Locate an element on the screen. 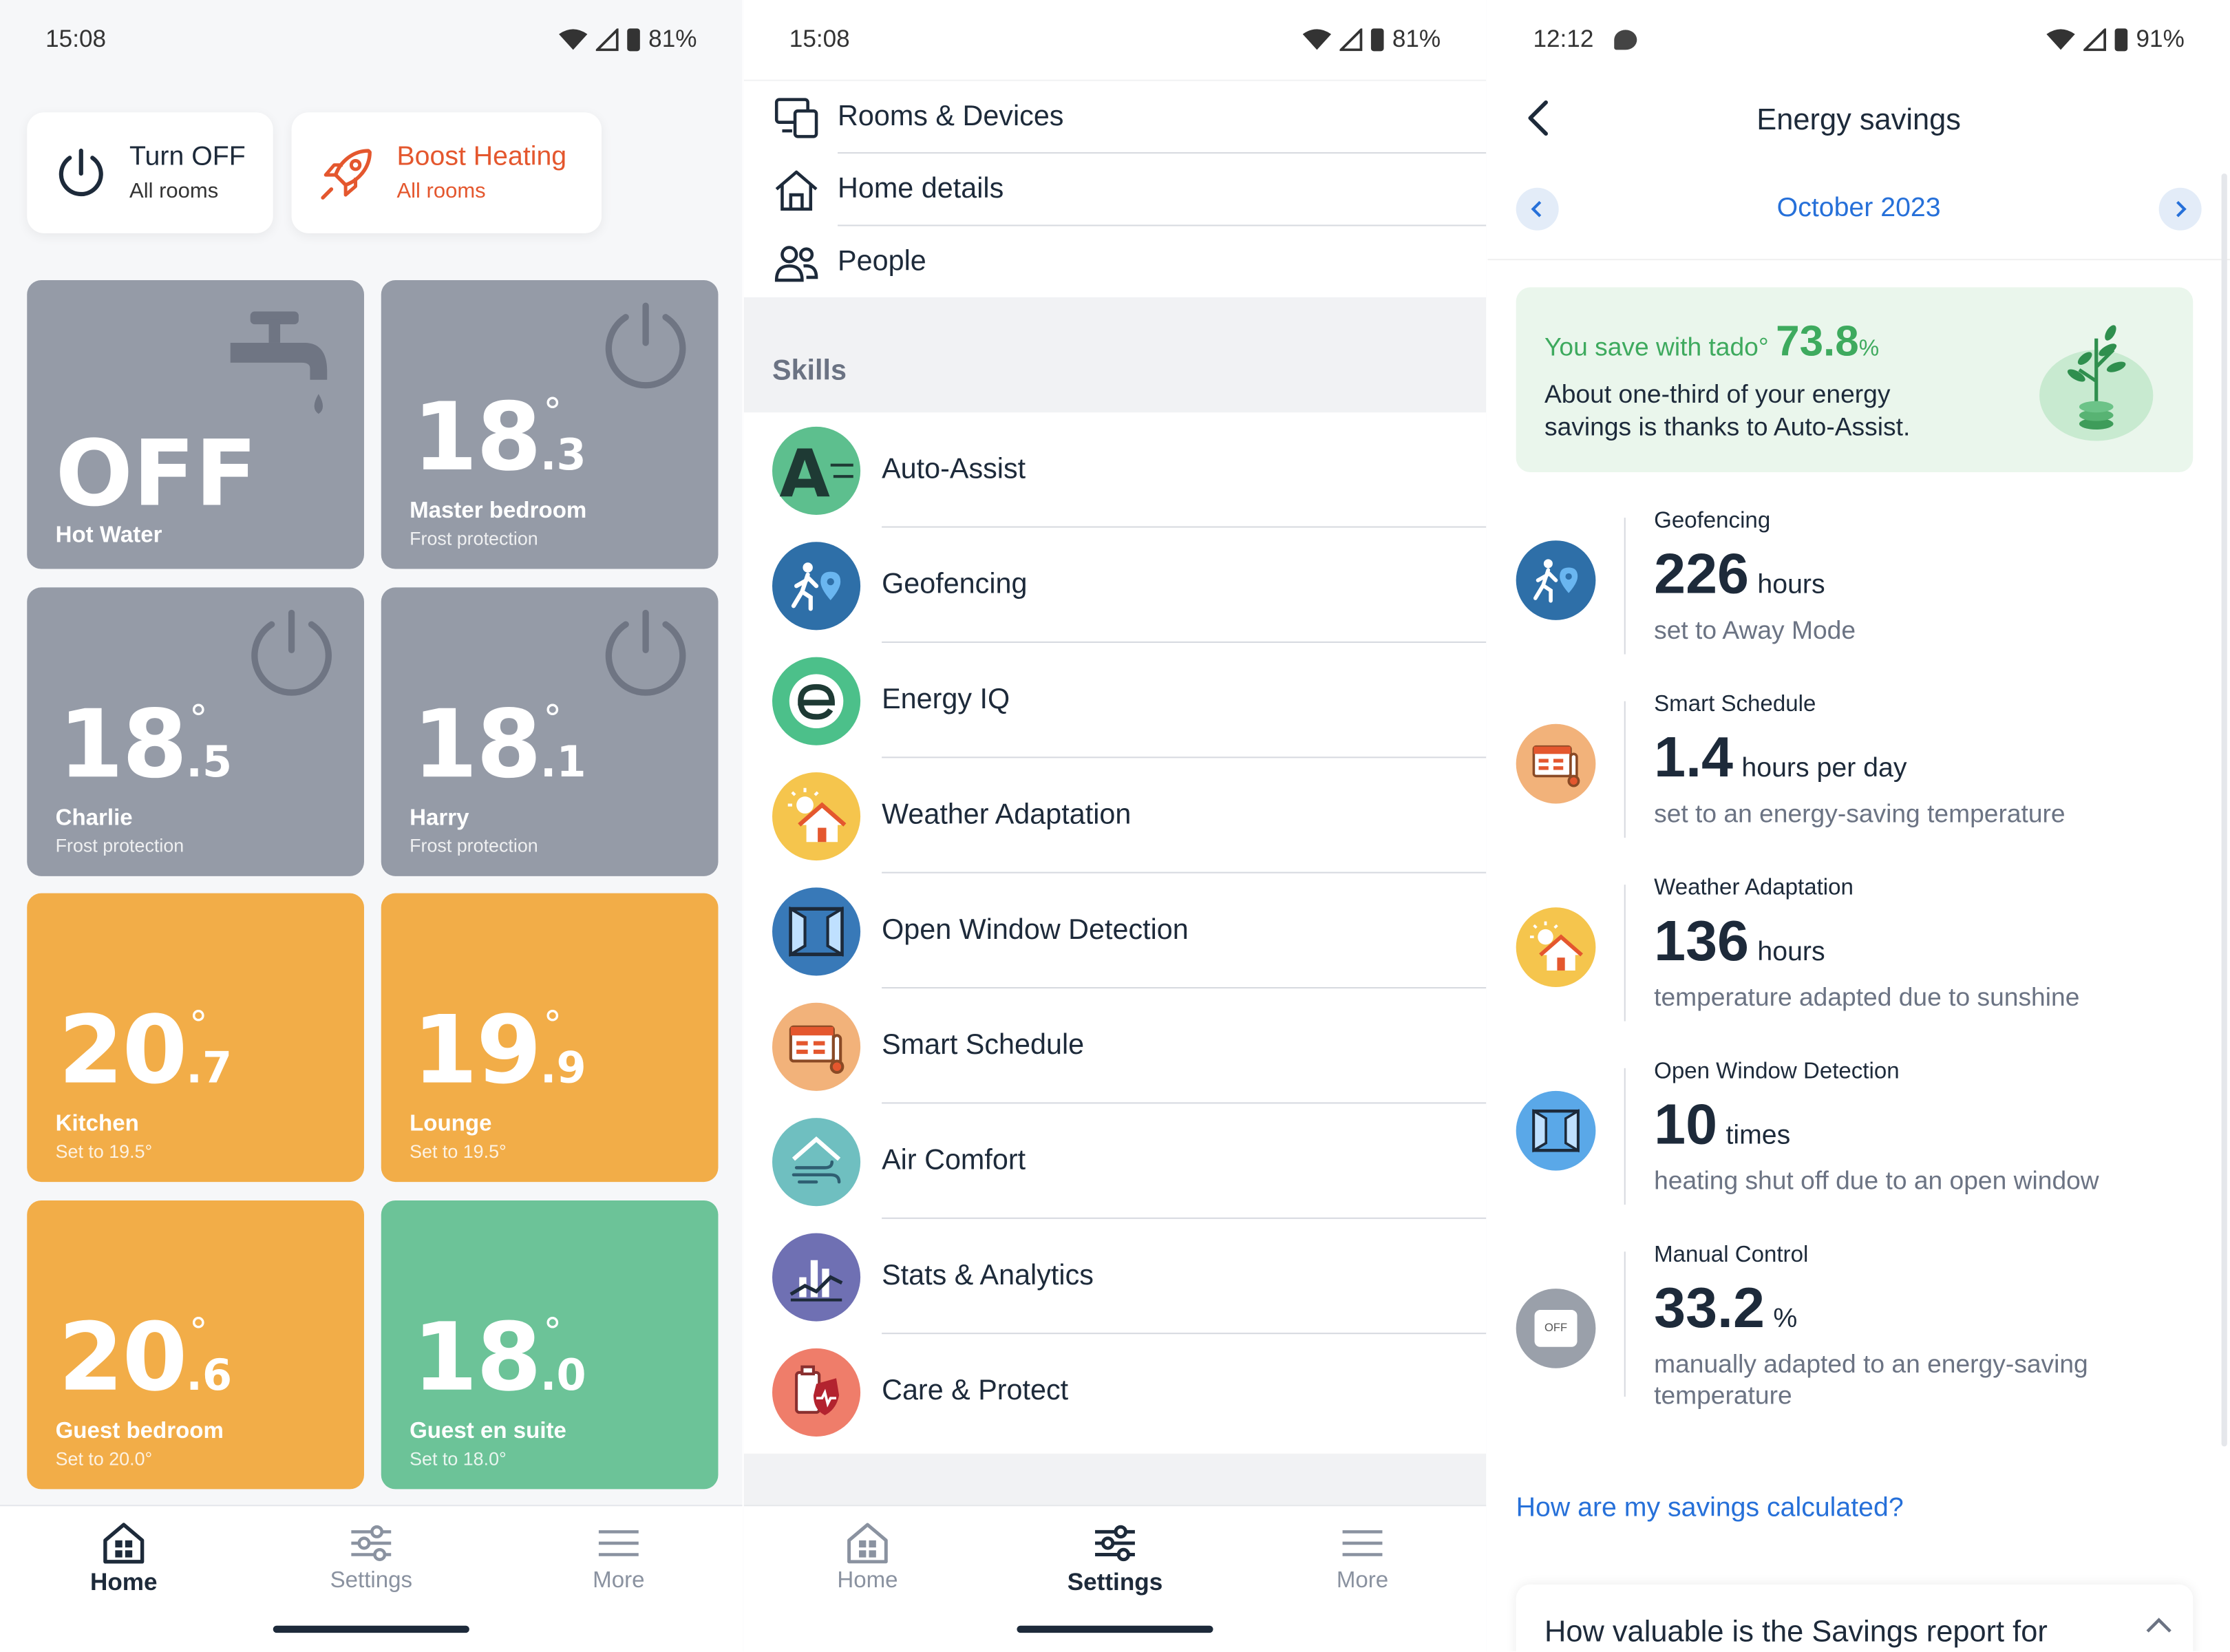 This screenshot has height=1652, width=2230. room-status: Set to 18.0° is located at coordinates (458, 1459).